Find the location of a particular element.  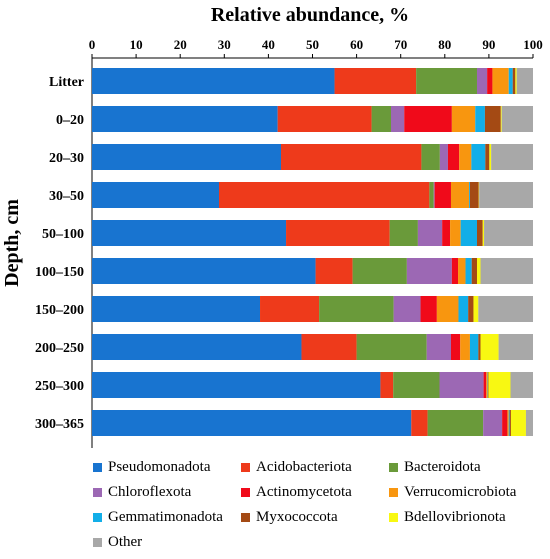

x-tick-label: 60 is located at coordinates (356, 44).